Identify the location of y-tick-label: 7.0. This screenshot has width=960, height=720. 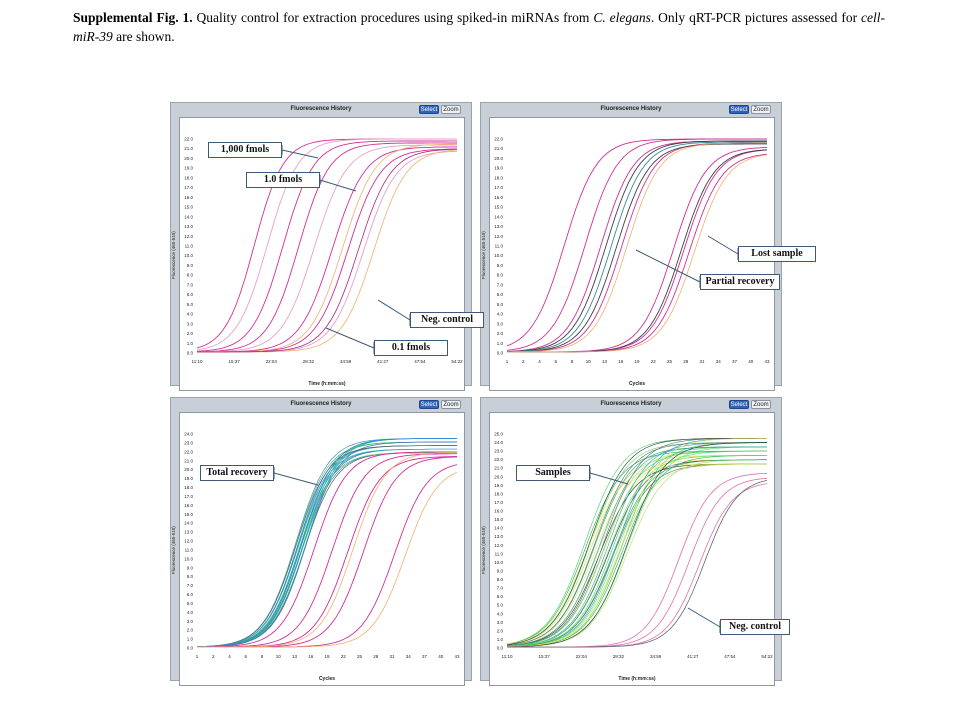
(190, 585).